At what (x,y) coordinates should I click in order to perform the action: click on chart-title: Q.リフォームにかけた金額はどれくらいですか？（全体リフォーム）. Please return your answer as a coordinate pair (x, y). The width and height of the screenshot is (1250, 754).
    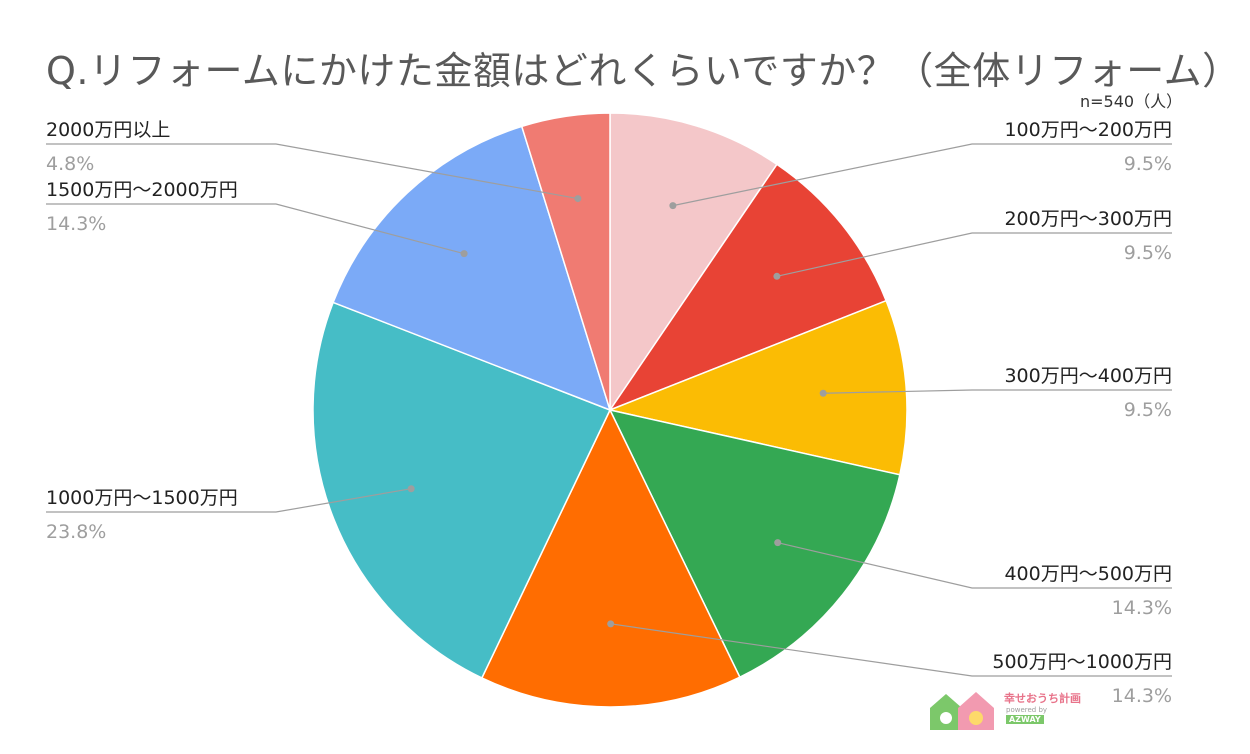
    Looking at the image, I should click on (643, 71).